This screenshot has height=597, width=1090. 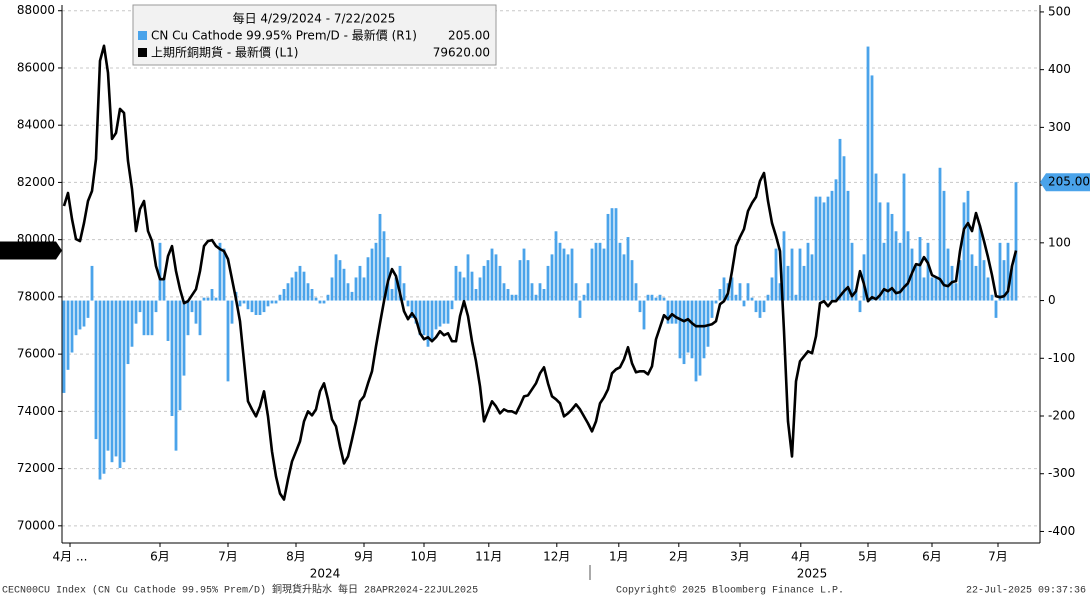 I want to click on x-tick-label: 6月, so click(x=160, y=557).